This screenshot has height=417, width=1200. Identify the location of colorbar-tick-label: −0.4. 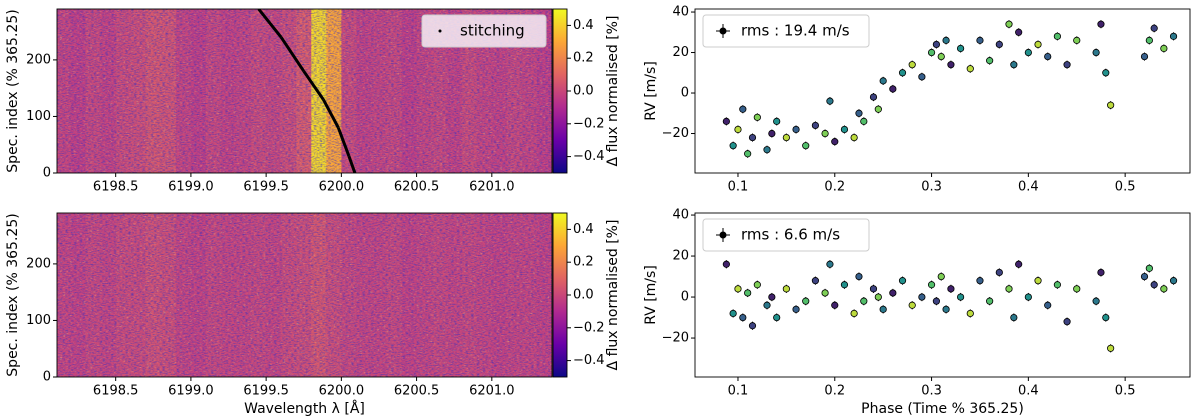
(589, 156).